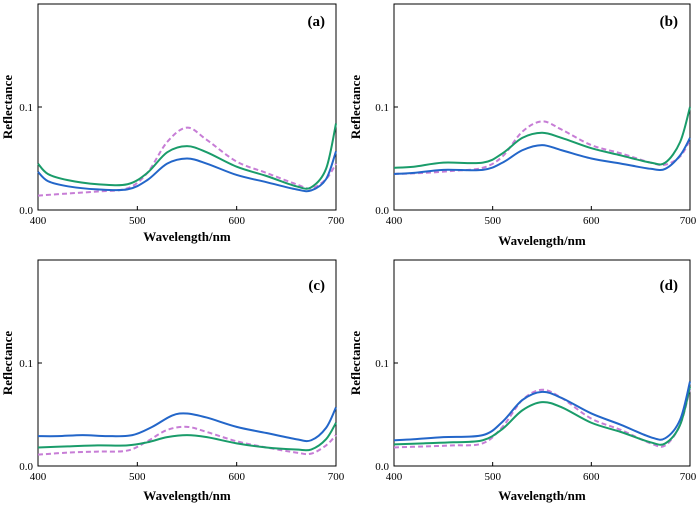 The width and height of the screenshot is (700, 509). Describe the element at coordinates (316, 286) in the screenshot. I see `panel-label: (c)` at that location.